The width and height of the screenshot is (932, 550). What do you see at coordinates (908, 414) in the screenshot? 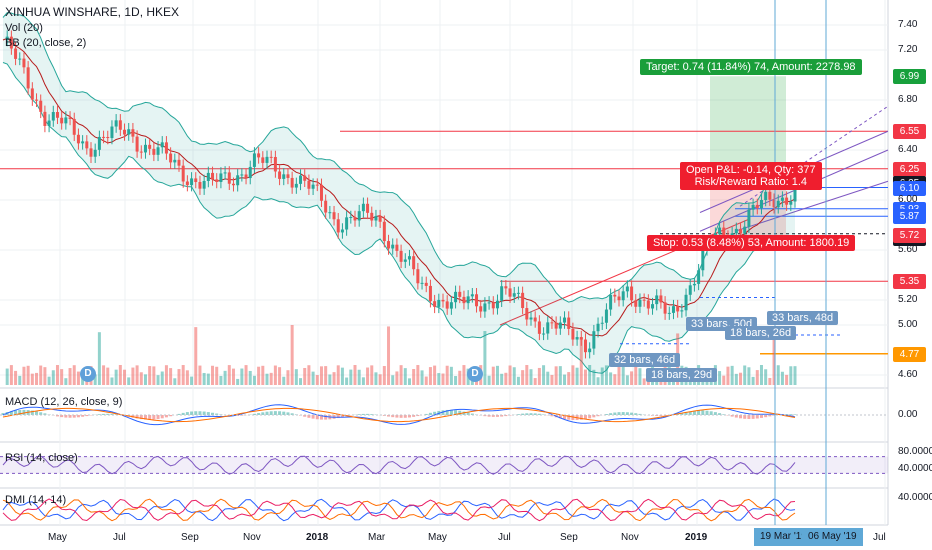
I see `macd-tick-label: 0.00` at bounding box center [908, 414].